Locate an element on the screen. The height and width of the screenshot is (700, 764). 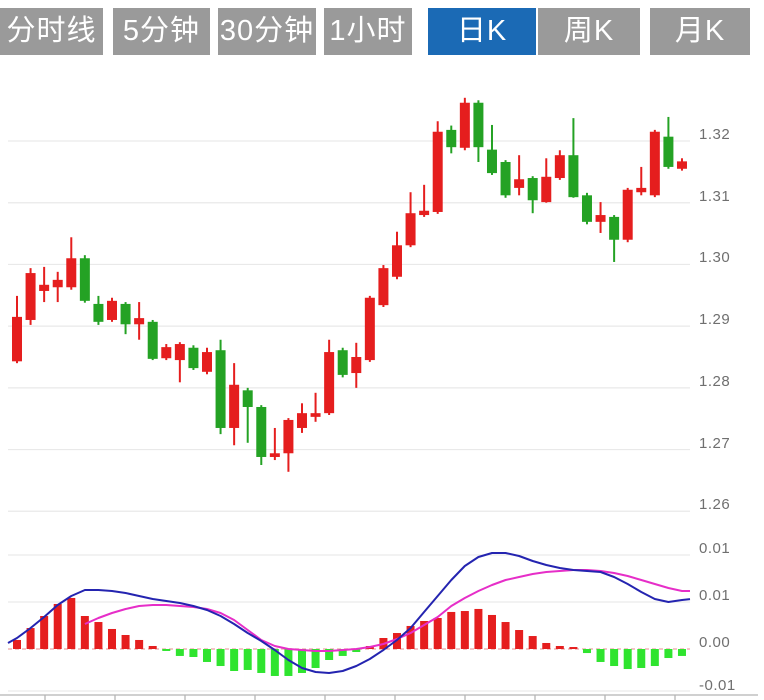
tab-monthly-k: 月K is located at coordinates (700, 31).